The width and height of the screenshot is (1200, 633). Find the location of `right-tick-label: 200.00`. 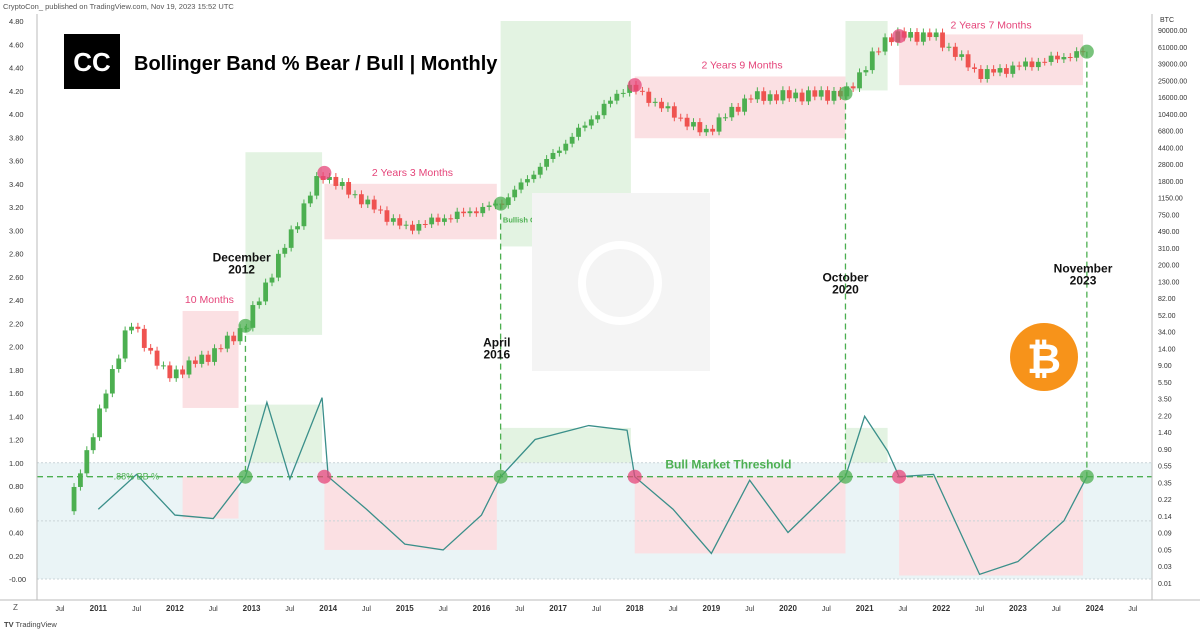

right-tick-label: 200.00 is located at coordinates (1169, 266).